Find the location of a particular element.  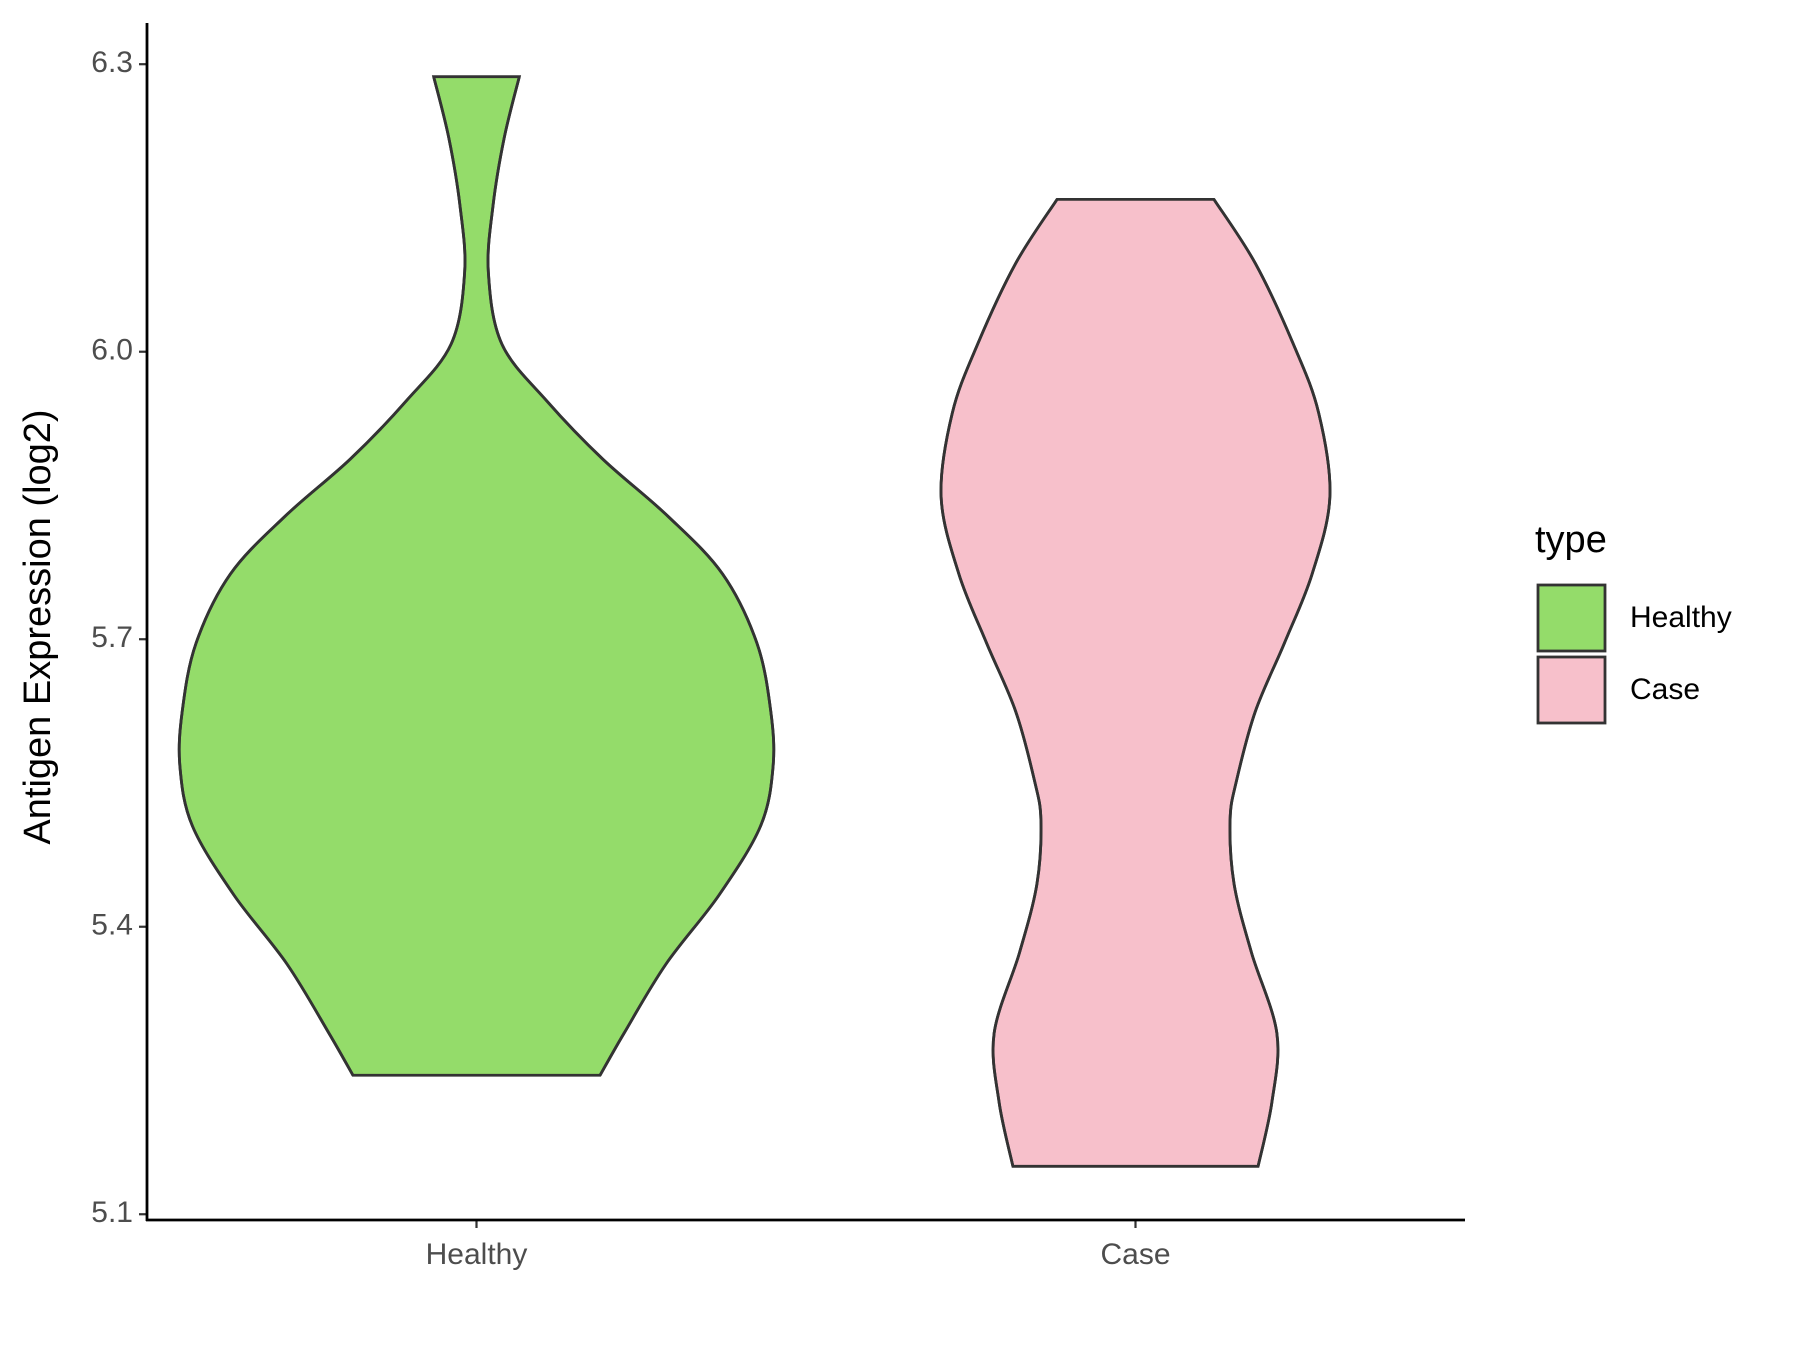

y-tick-label: 6.3 is located at coordinates (112, 62).